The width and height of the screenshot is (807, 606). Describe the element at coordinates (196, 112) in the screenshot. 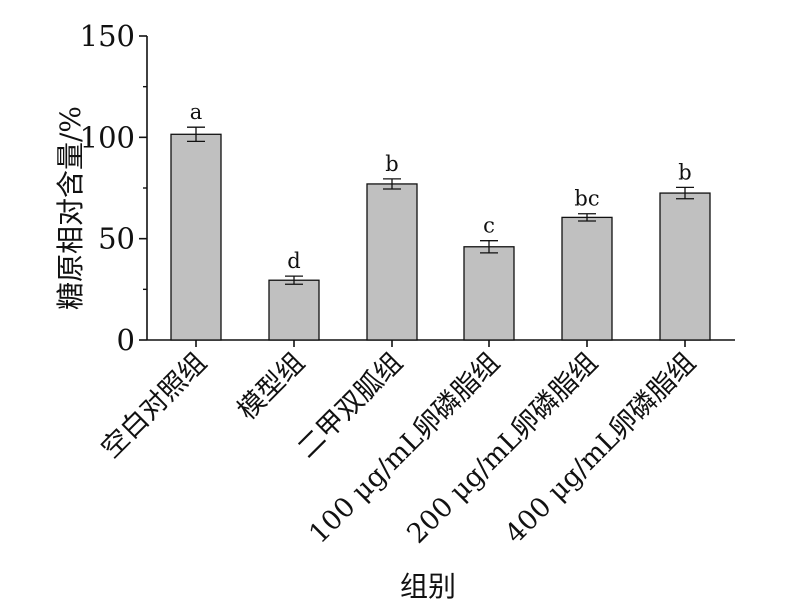

I see `significance-label: a` at that location.